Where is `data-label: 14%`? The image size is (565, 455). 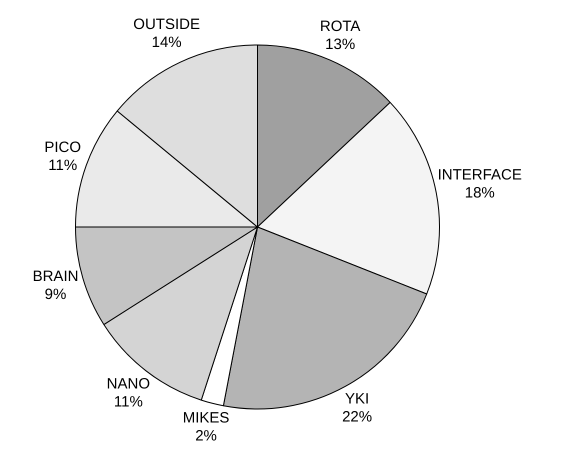 data-label: 14% is located at coordinates (167, 43).